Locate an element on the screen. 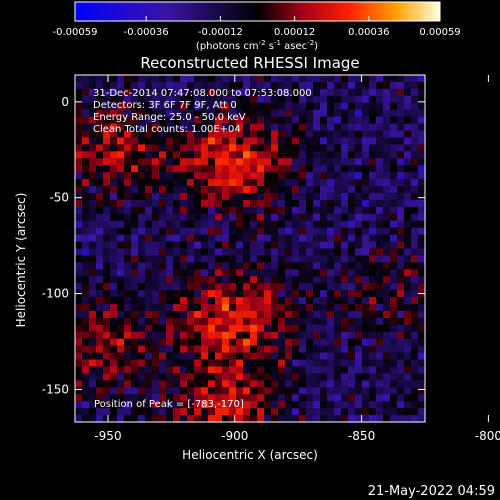 Image resolution: width=500 pixels, height=500 pixels. colorbar-tick-label: -0.00036 is located at coordinates (146, 32).